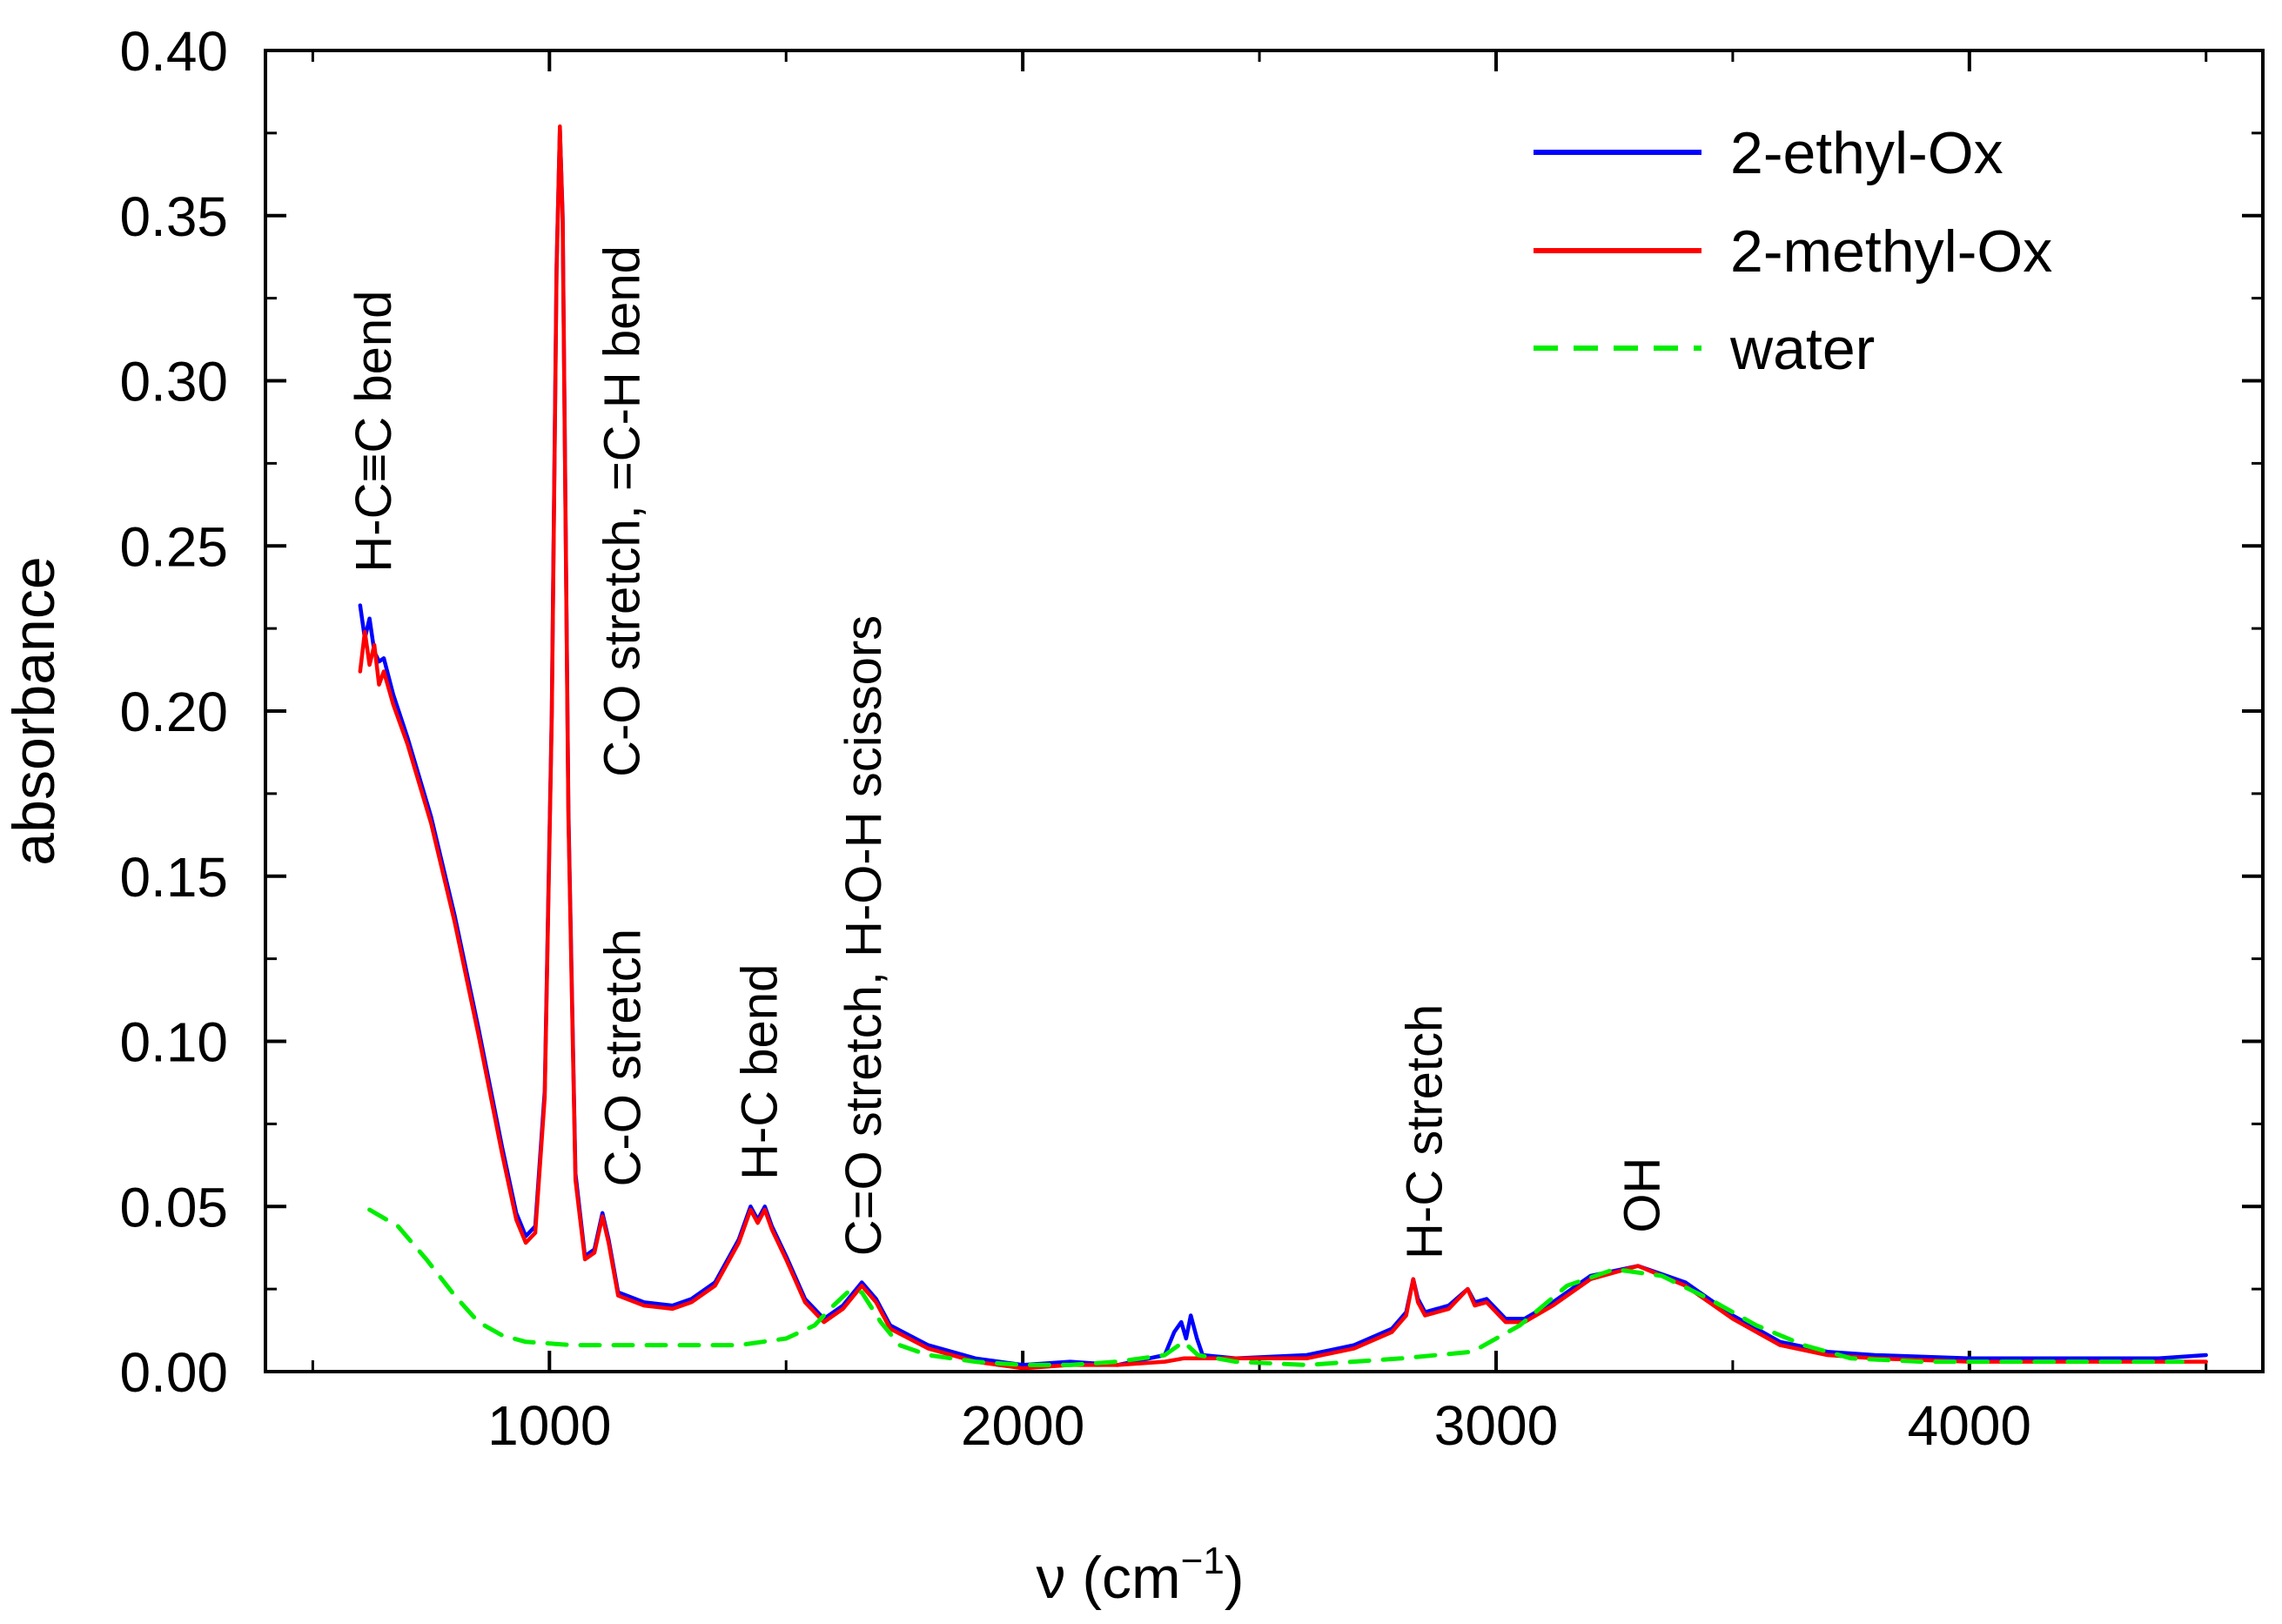 Image resolution: width=2282 pixels, height=1624 pixels. Describe the element at coordinates (173, 712) in the screenshot. I see `y-tick-label: 0.20` at that location.